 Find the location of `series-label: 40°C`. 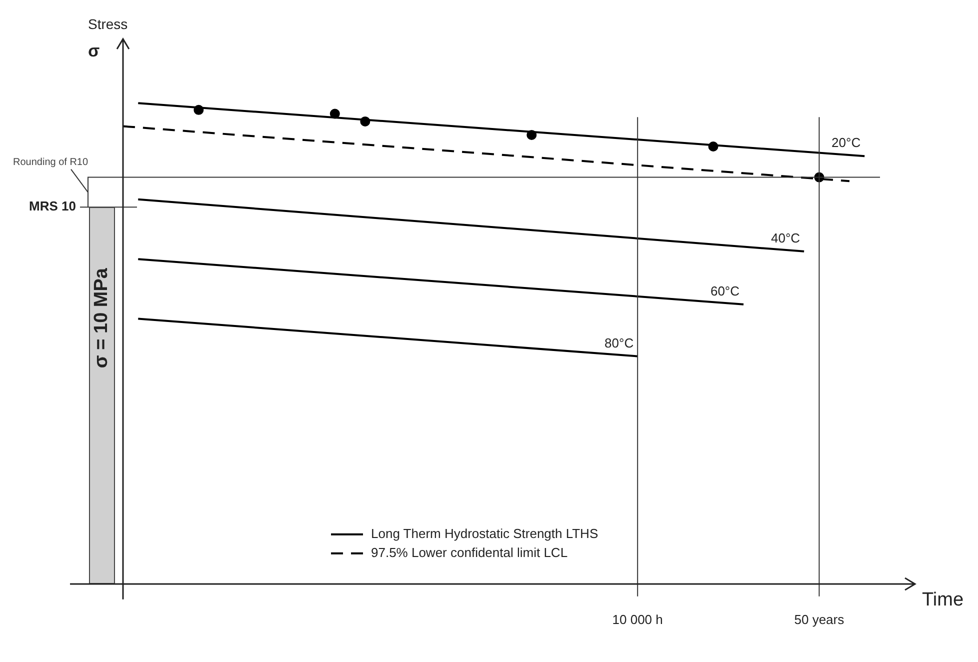

series-label: 40°C is located at coordinates (785, 238).